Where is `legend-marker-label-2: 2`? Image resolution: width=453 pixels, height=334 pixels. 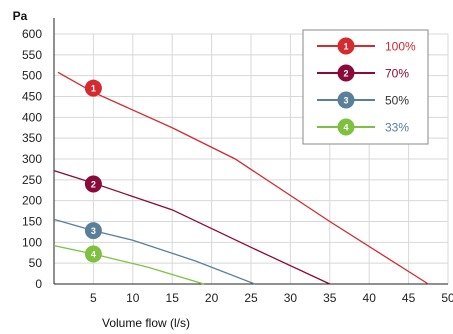 legend-marker-label-2: 2 is located at coordinates (345, 74).